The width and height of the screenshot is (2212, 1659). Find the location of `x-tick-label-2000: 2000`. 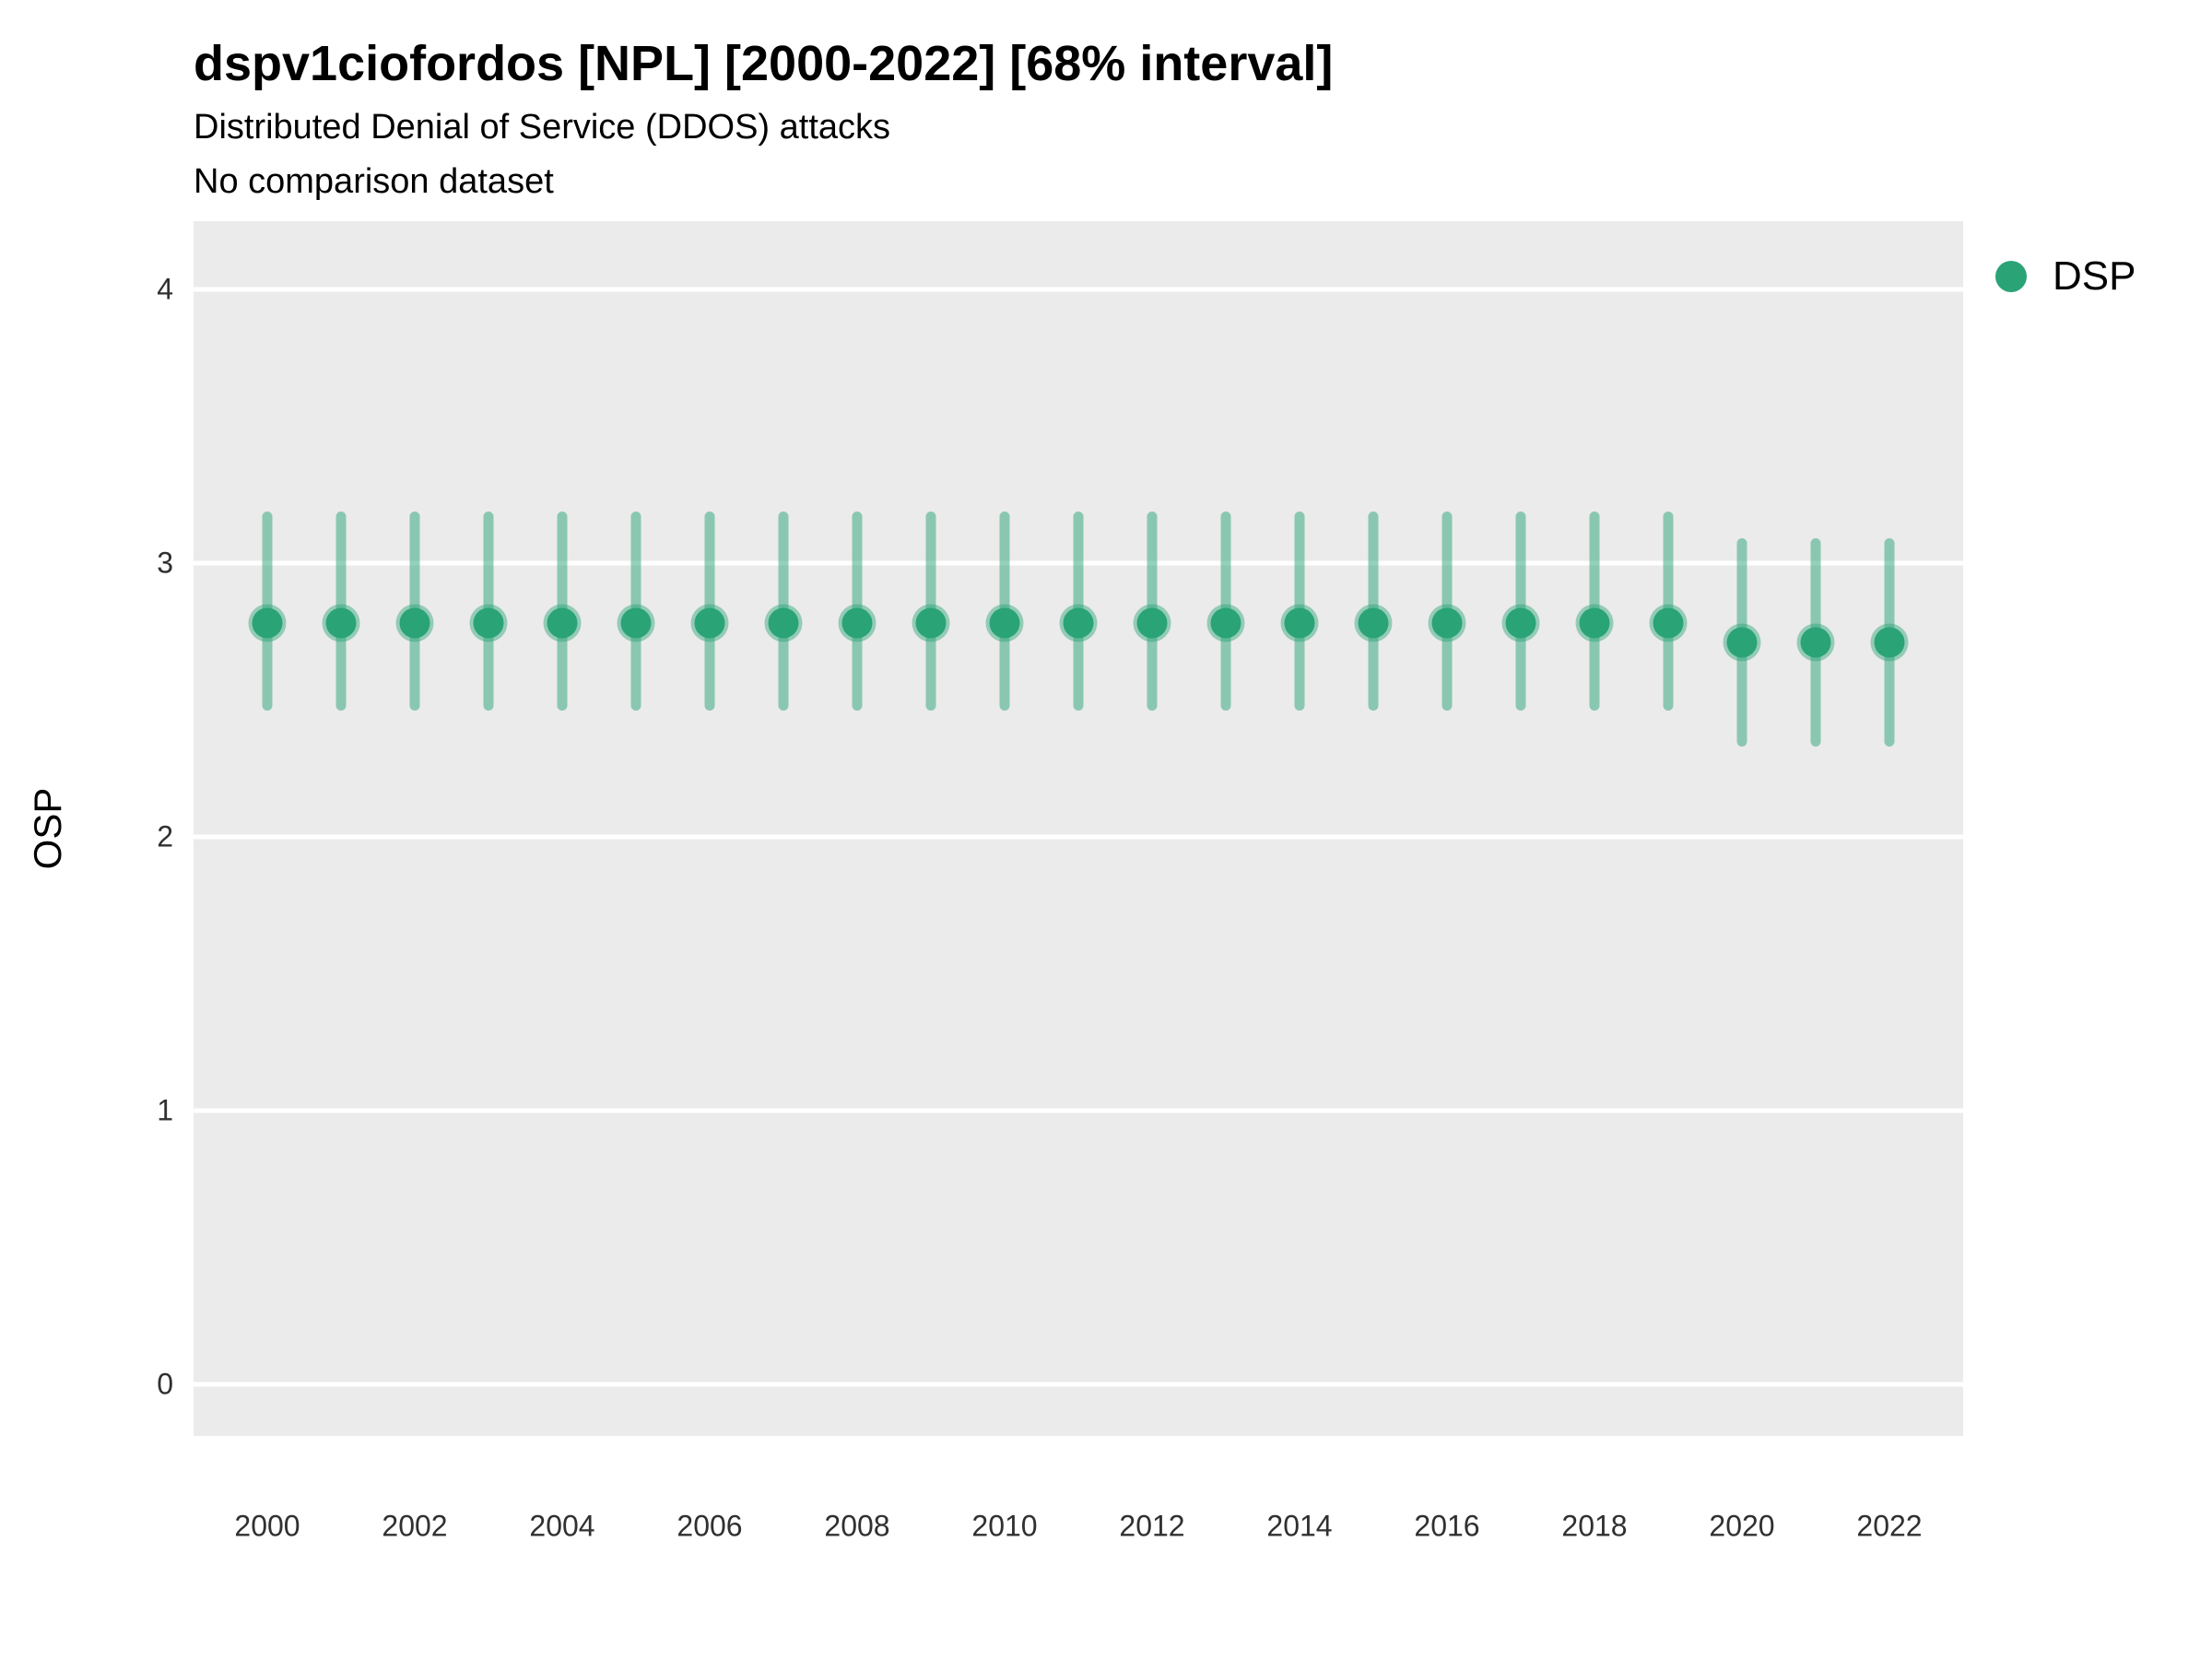

x-tick-label-2000: 2000 is located at coordinates (267, 1526).